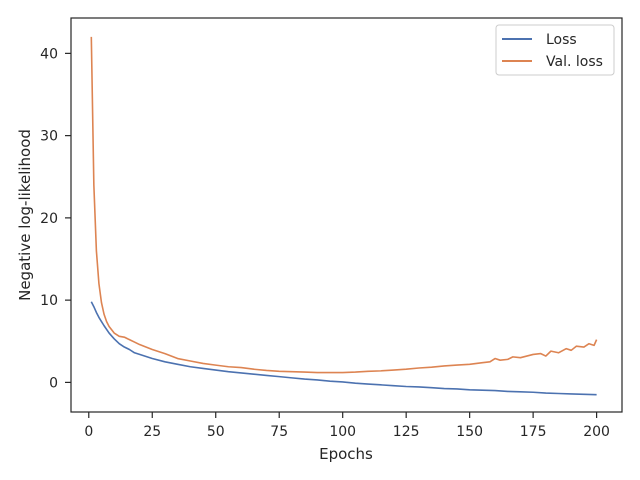 The image size is (640, 480). Describe the element at coordinates (25, 215) in the screenshot. I see `y-axis-title: Negative log-likelihood` at that location.